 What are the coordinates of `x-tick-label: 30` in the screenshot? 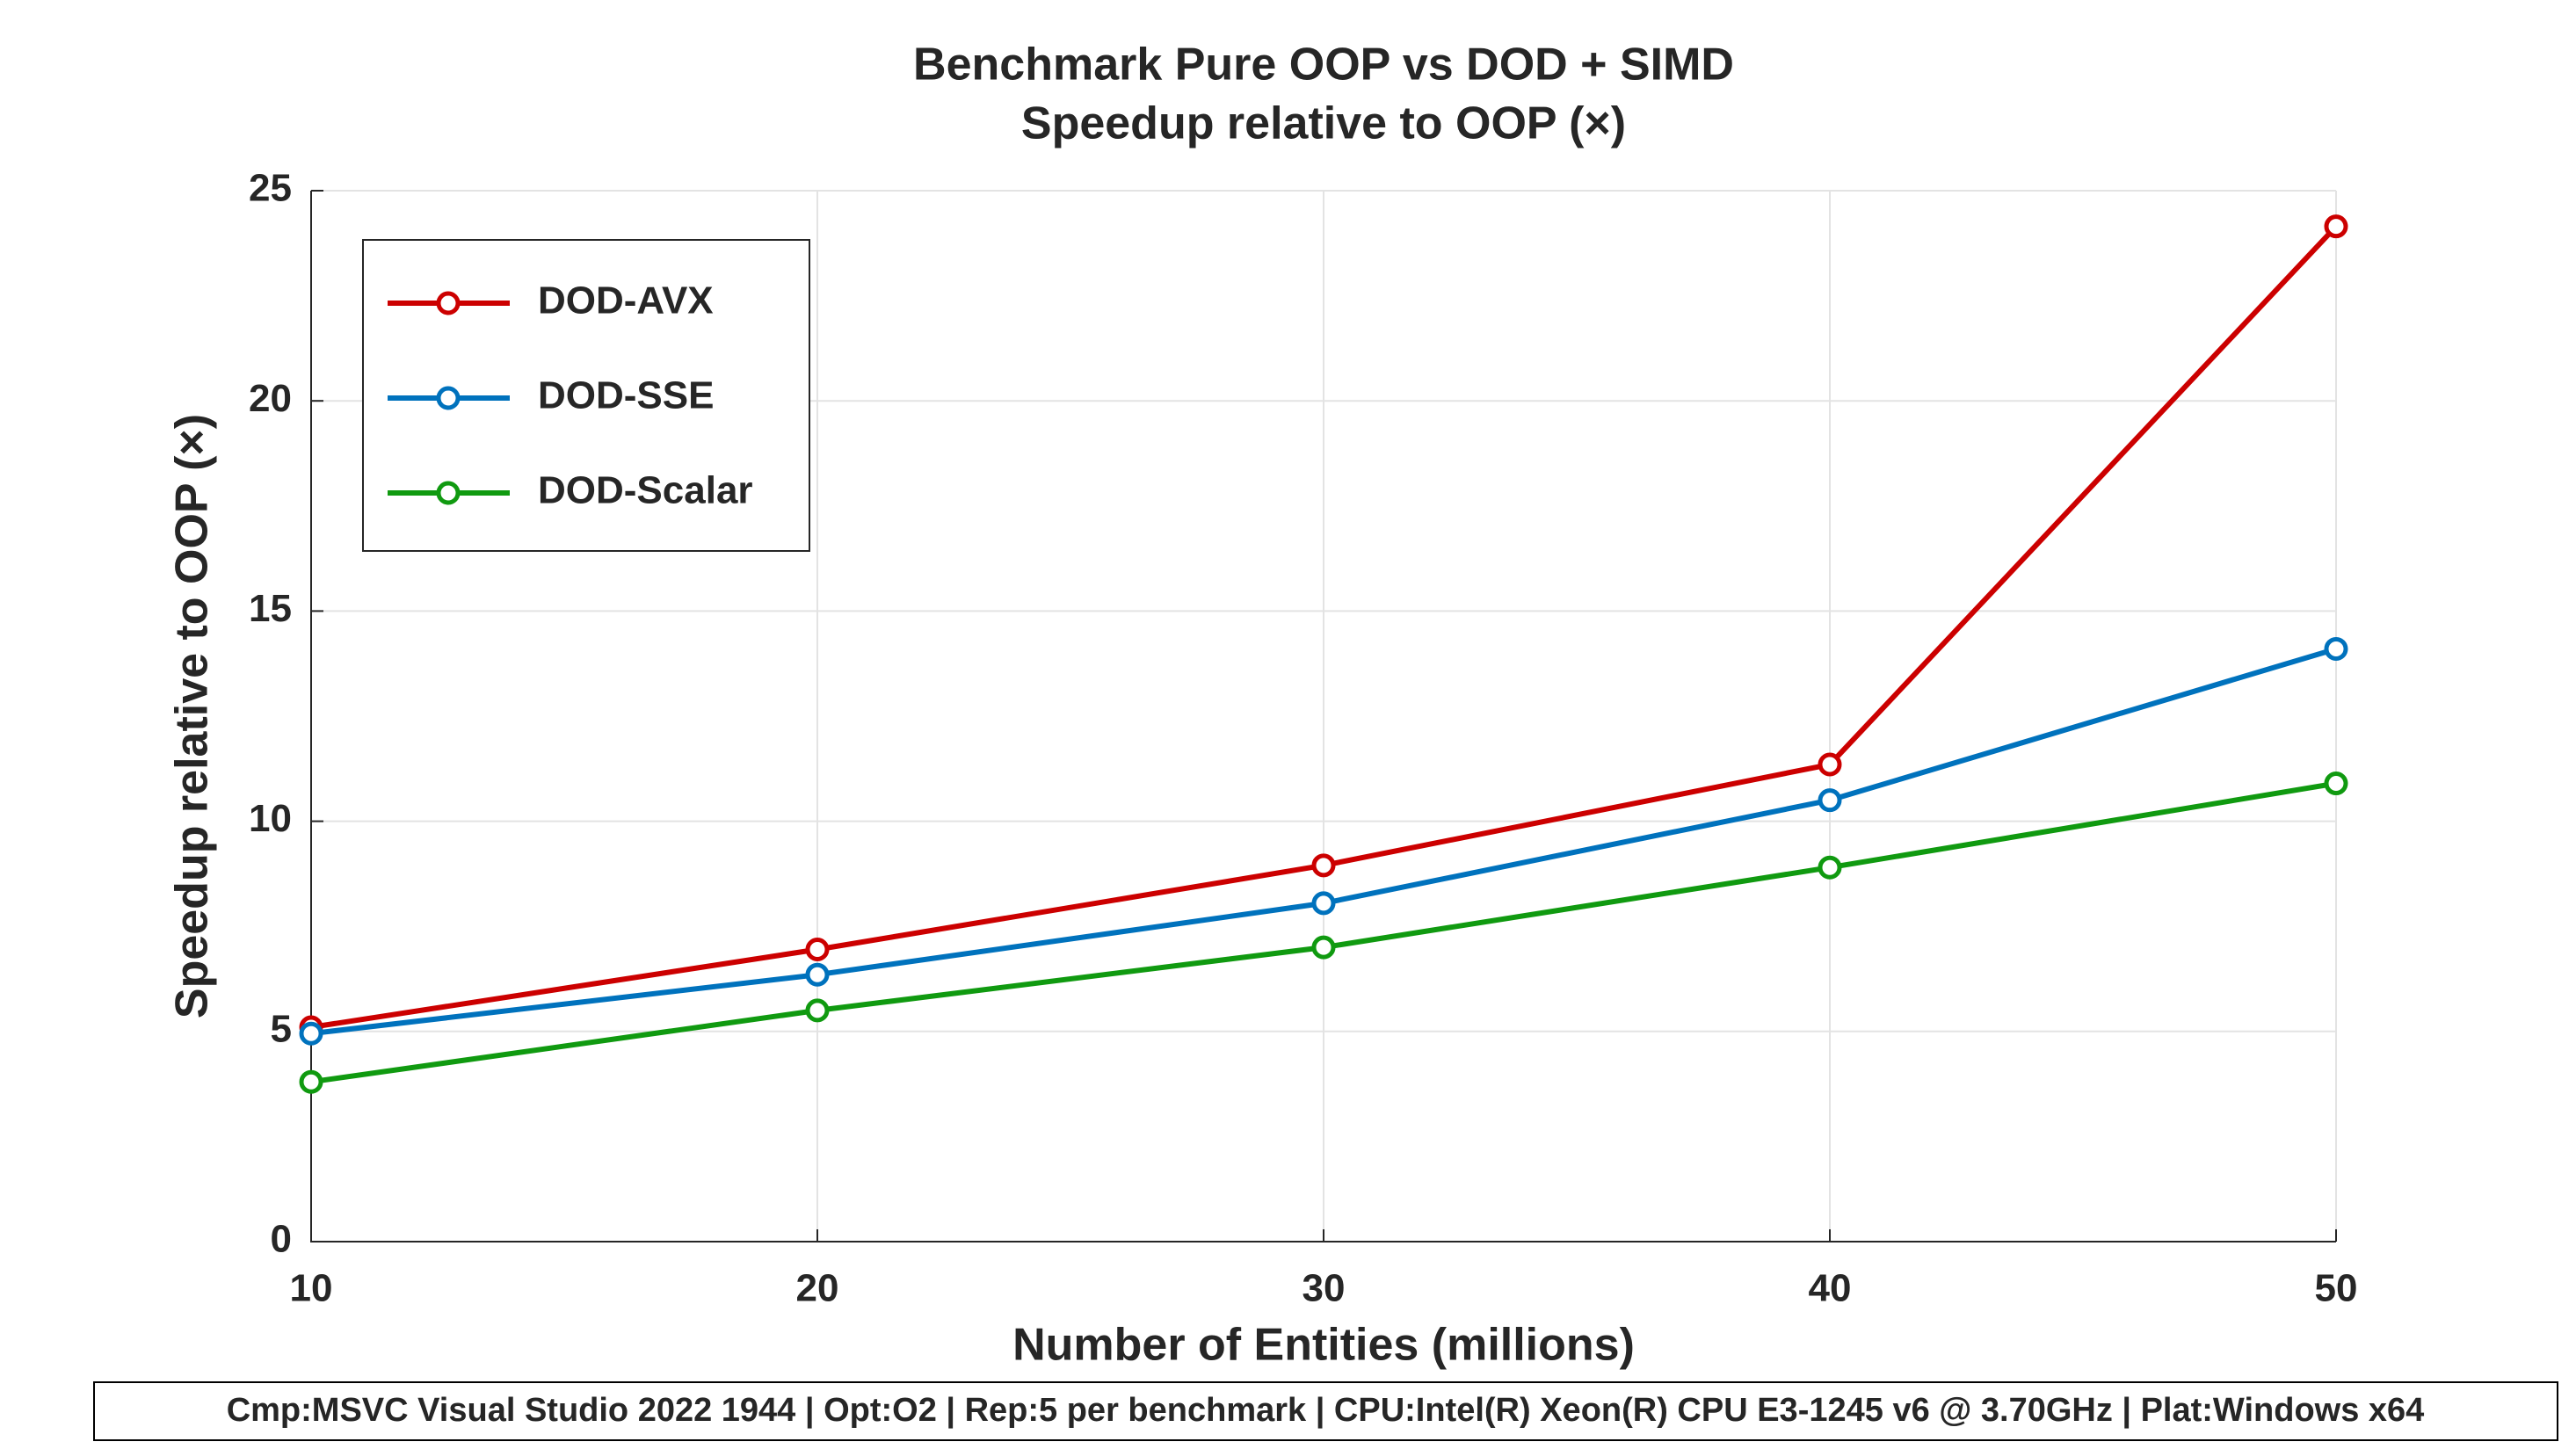 It's located at (1324, 1288).